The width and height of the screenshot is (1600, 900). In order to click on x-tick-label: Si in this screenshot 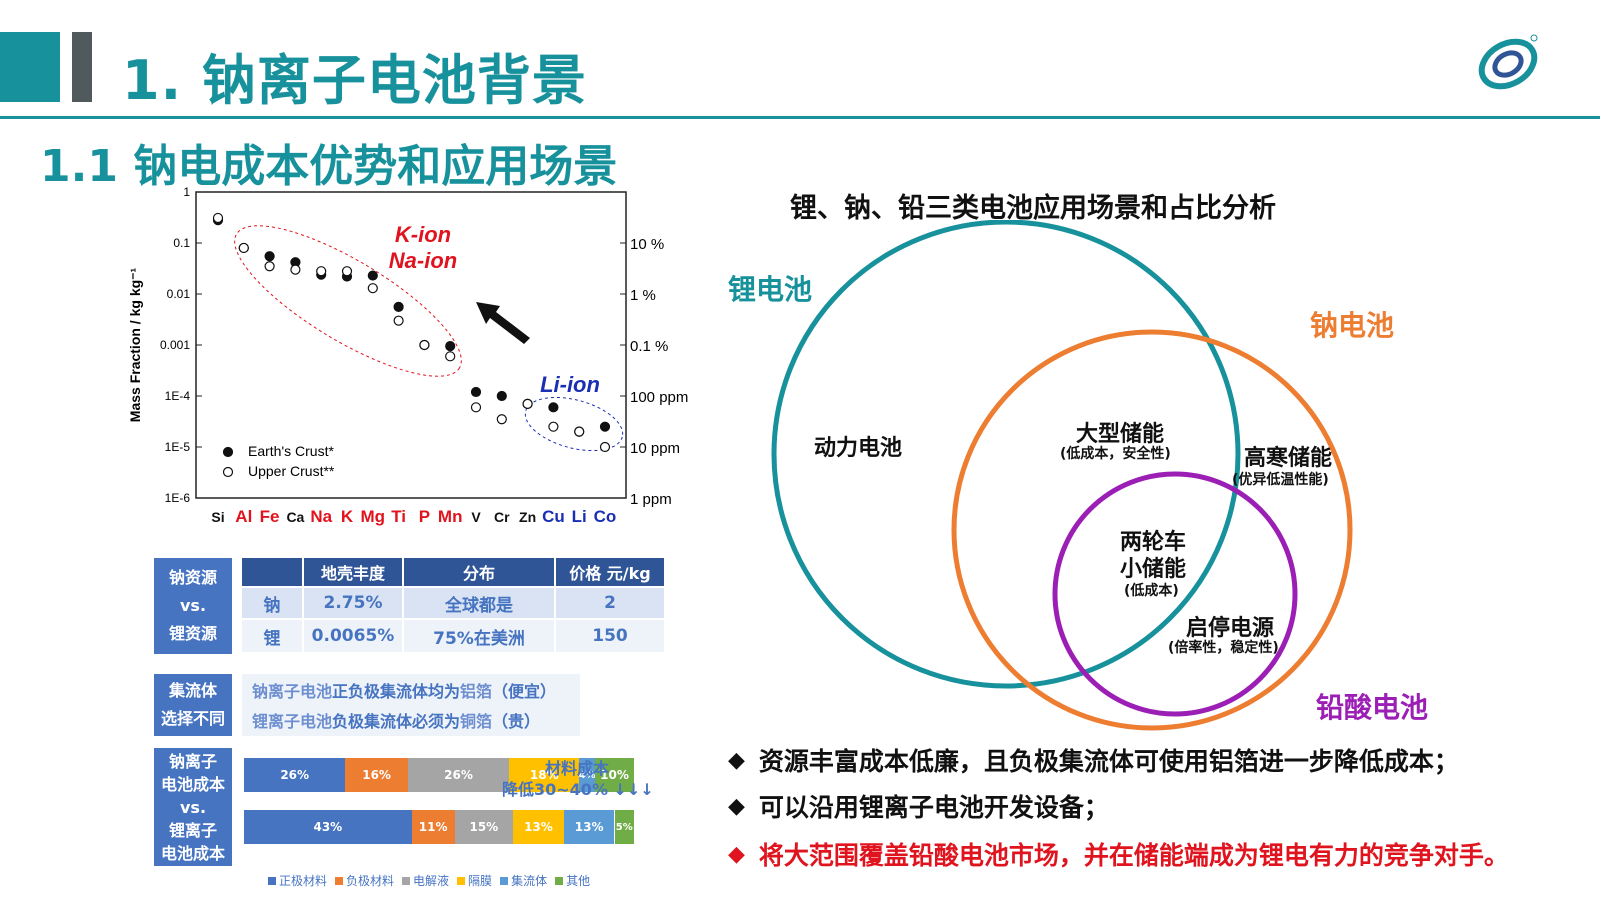, I will do `click(217, 517)`.